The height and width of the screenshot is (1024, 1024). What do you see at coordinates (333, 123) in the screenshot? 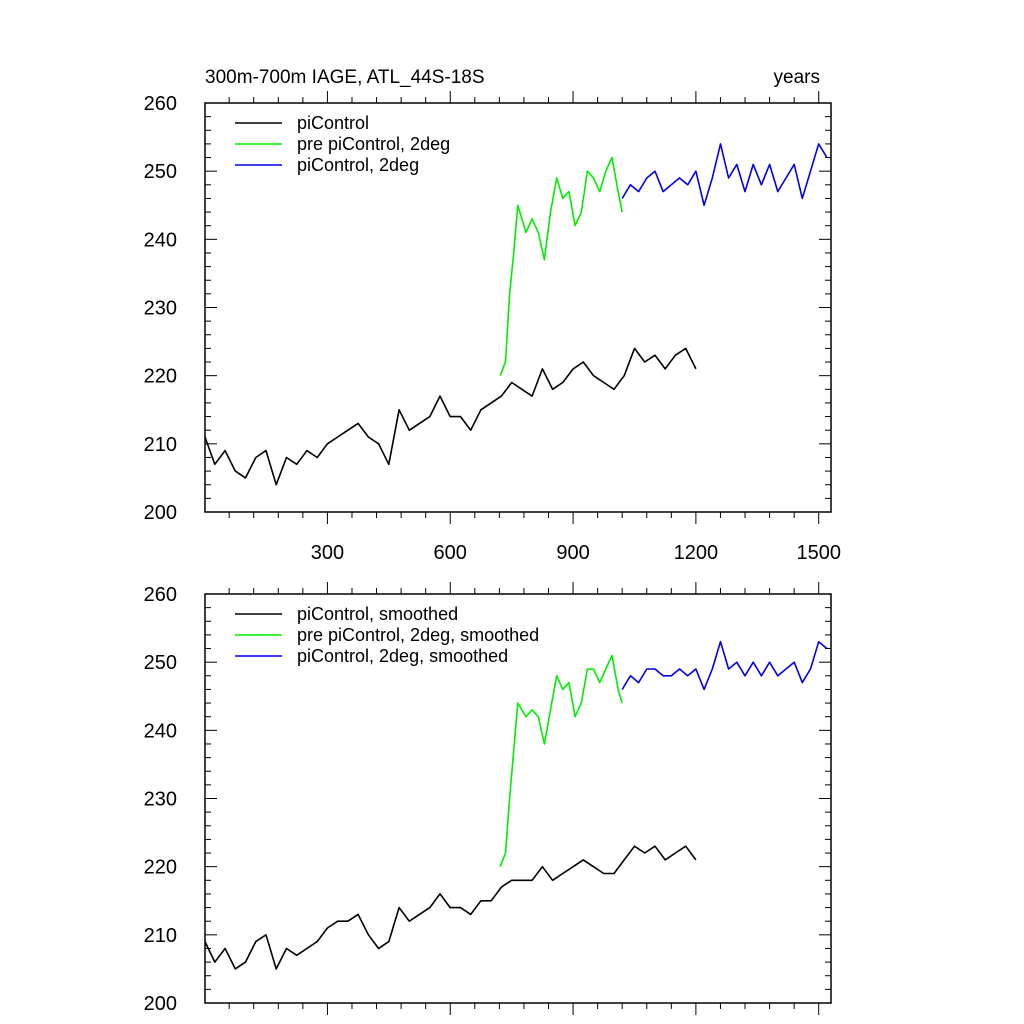
I see `legend-label: piControl` at bounding box center [333, 123].